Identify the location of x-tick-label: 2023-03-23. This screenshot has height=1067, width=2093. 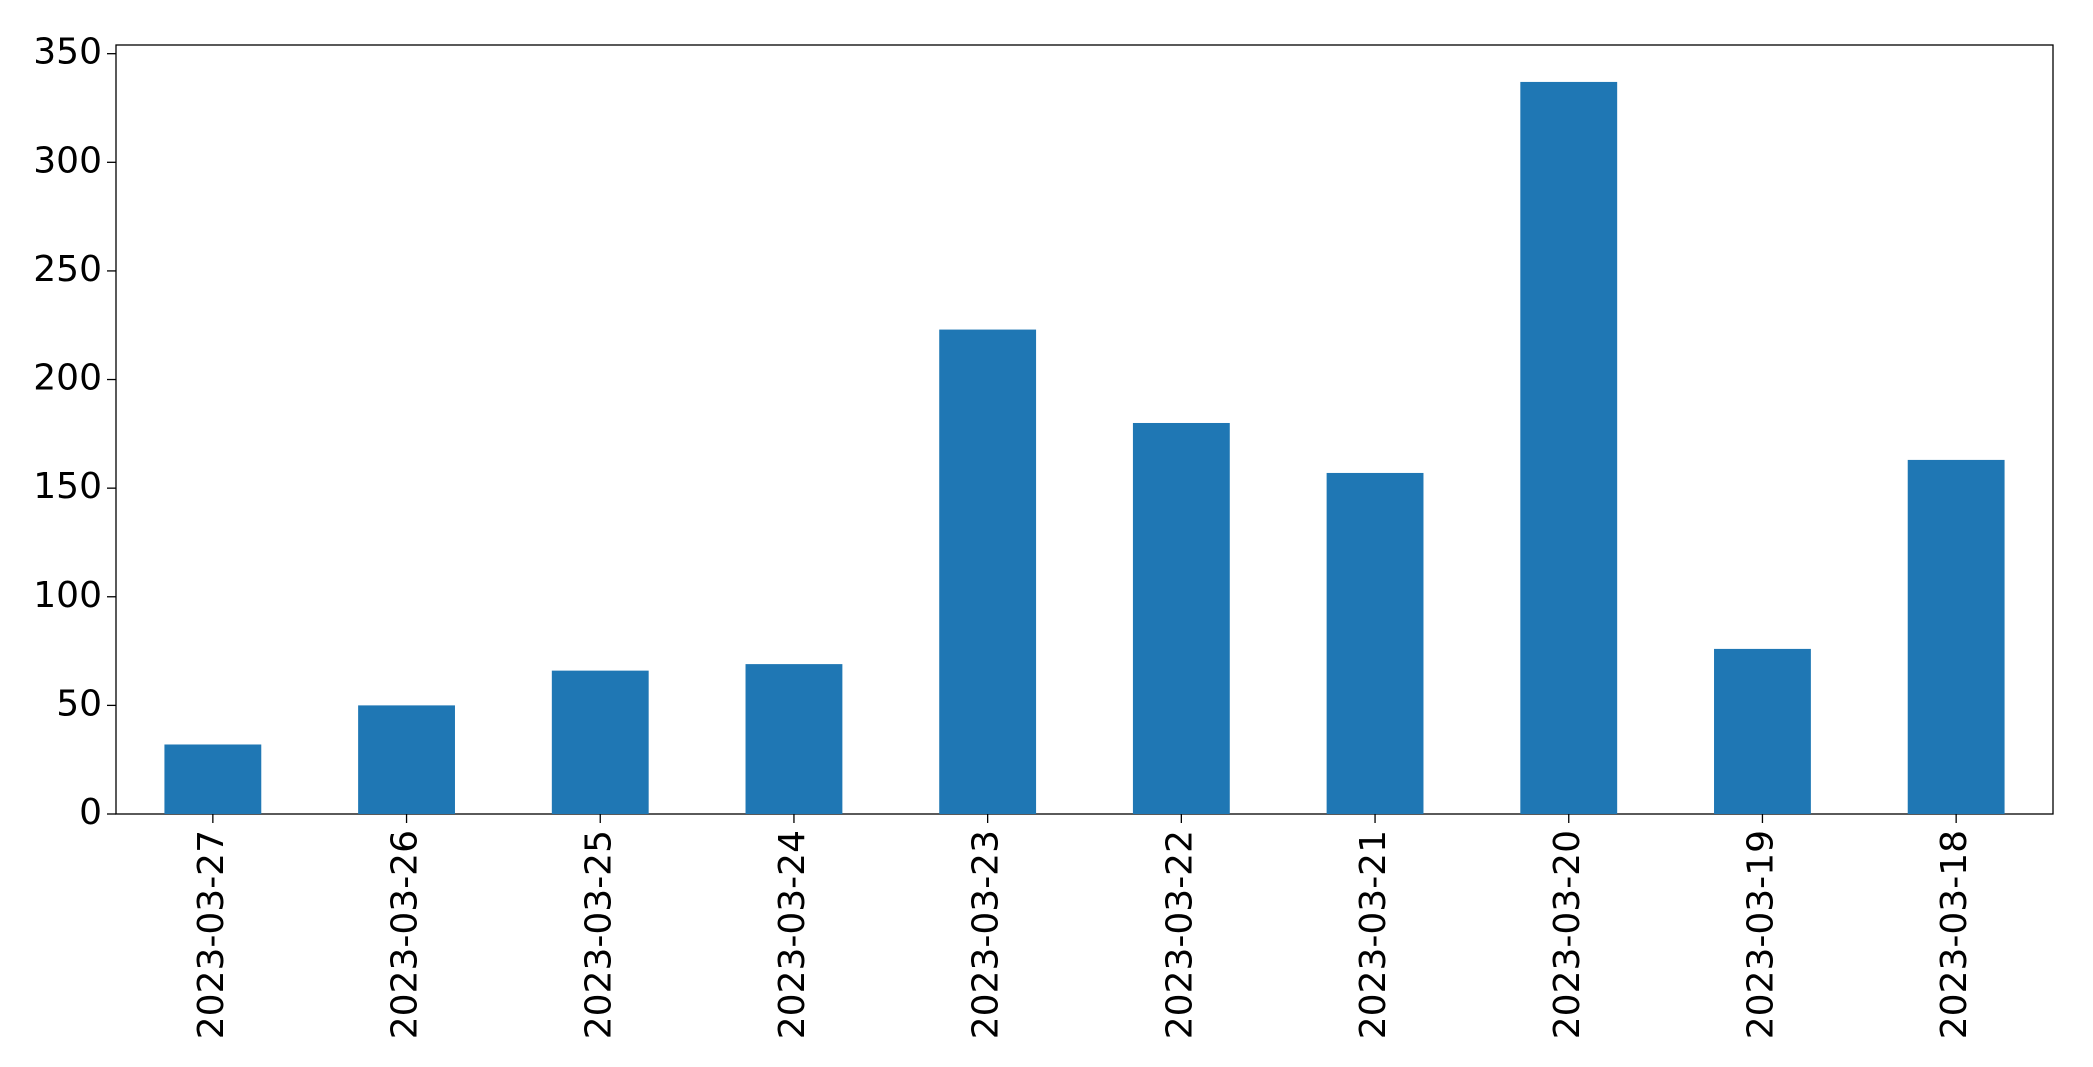
(986, 934).